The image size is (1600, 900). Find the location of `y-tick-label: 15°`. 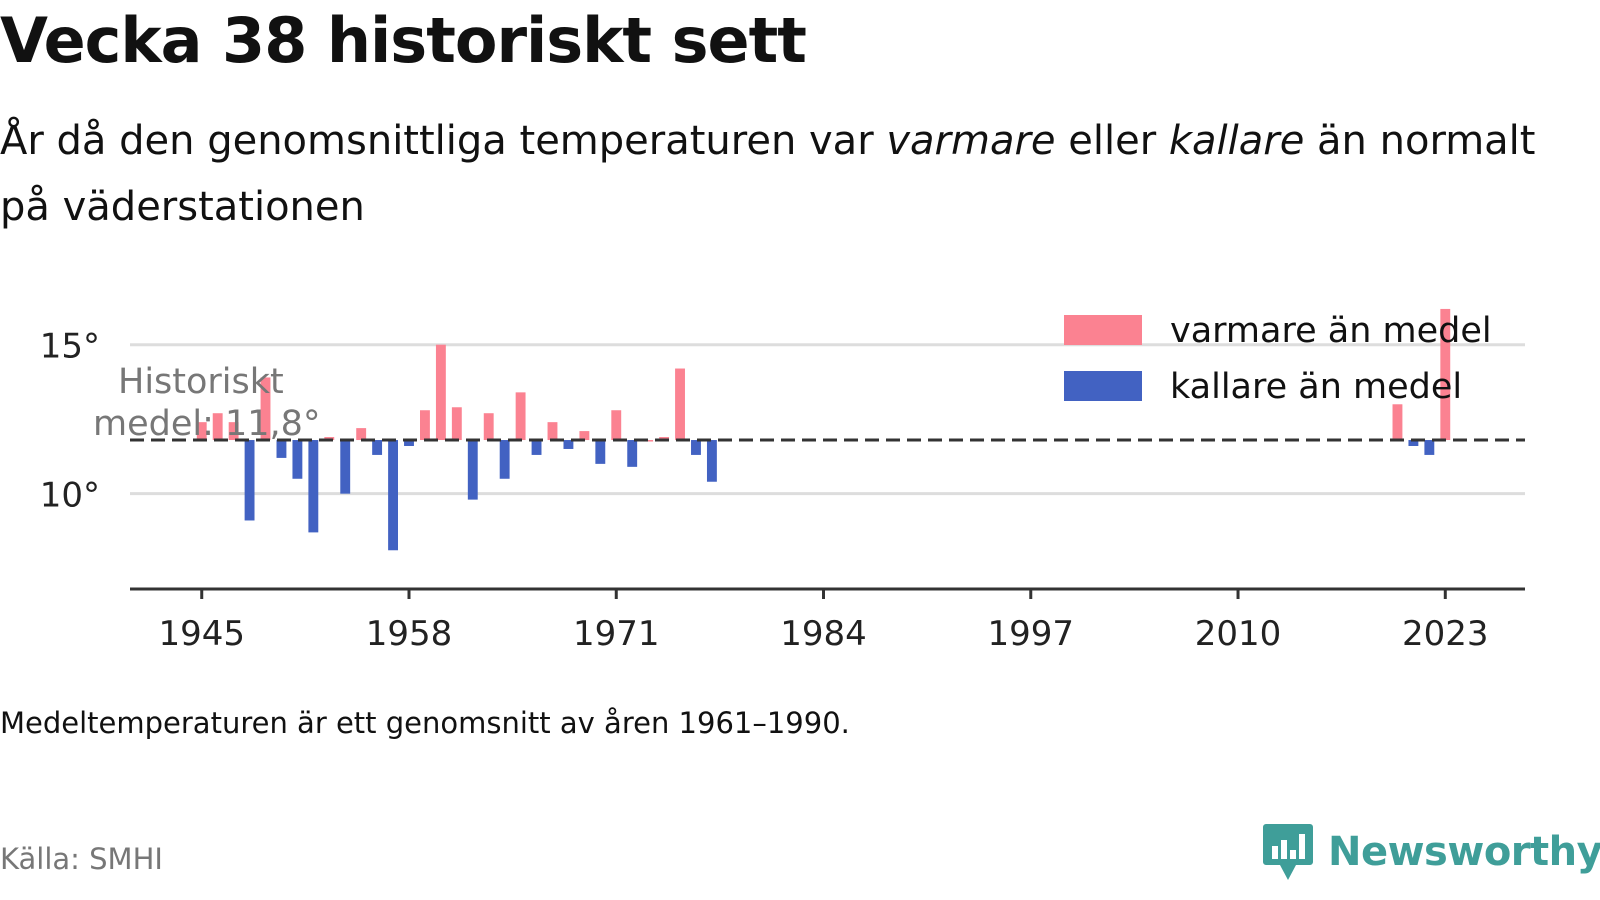

y-tick-label: 15° is located at coordinates (70, 347).